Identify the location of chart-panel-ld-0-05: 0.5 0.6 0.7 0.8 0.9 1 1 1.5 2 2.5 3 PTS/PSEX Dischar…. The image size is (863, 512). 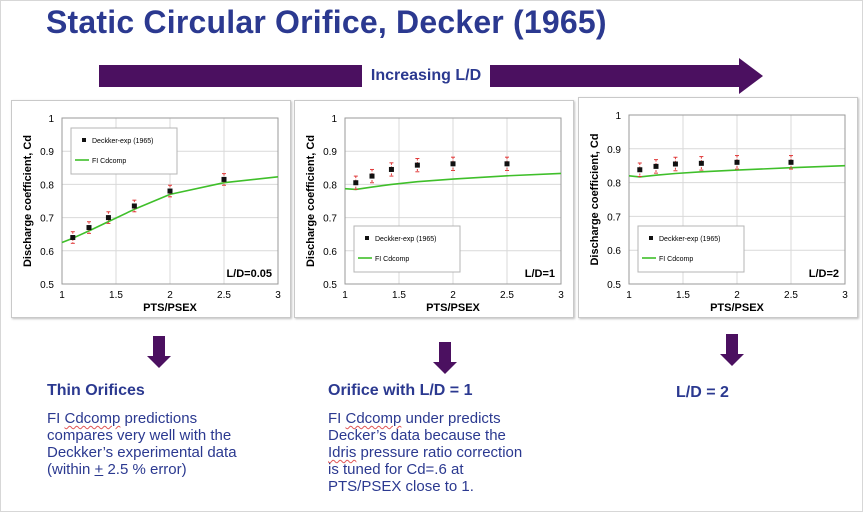
(151, 209).